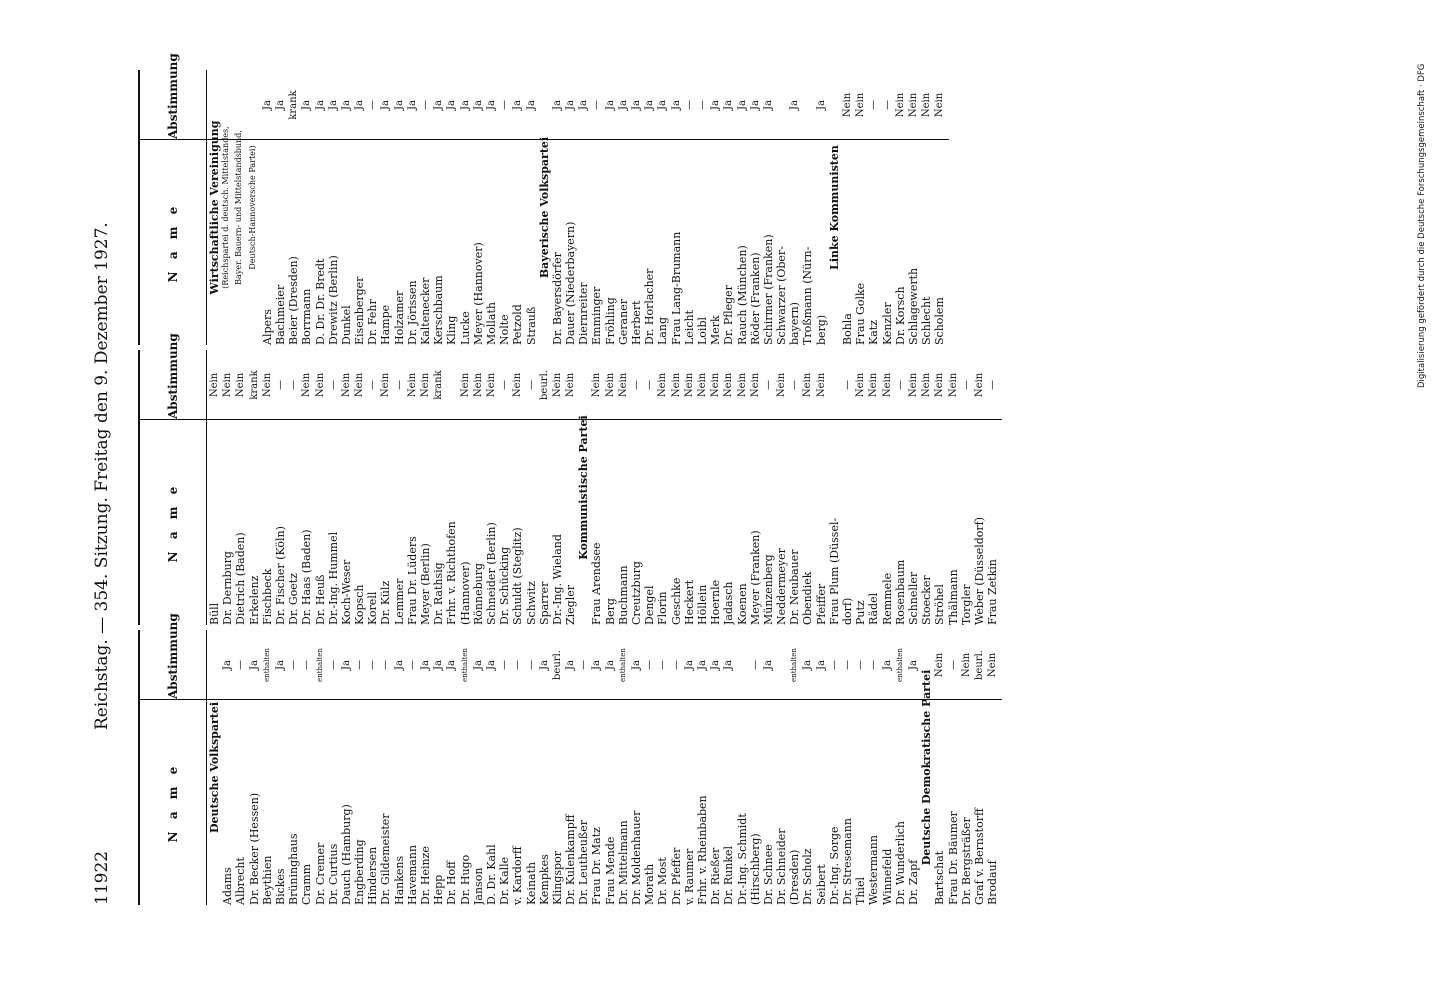  I want to click on party-heading: Linke Kommunisten, so click(834, 207).